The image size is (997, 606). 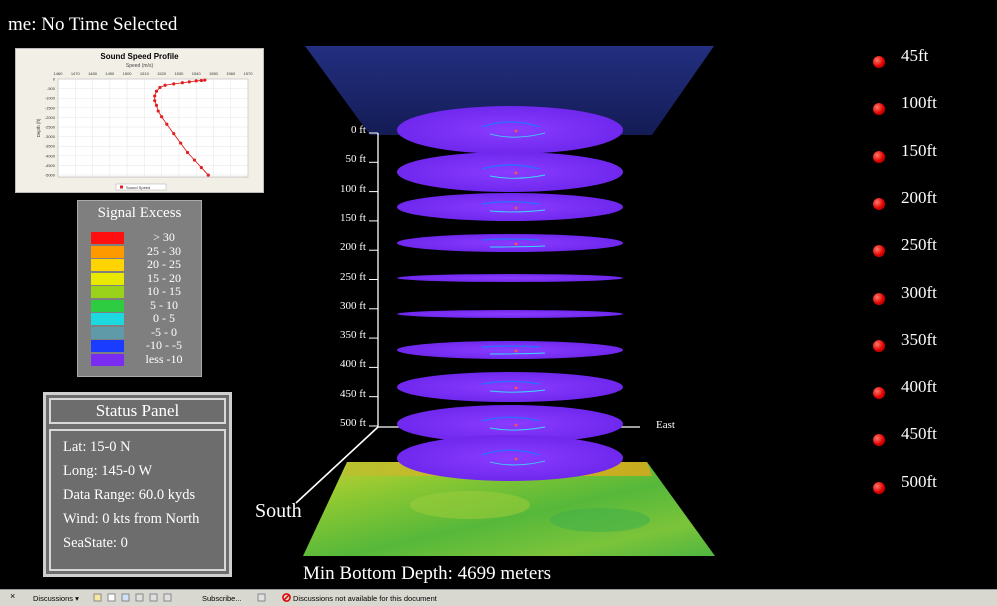 What do you see at coordinates (139, 597) in the screenshot?
I see `expand-icon` at bounding box center [139, 597].